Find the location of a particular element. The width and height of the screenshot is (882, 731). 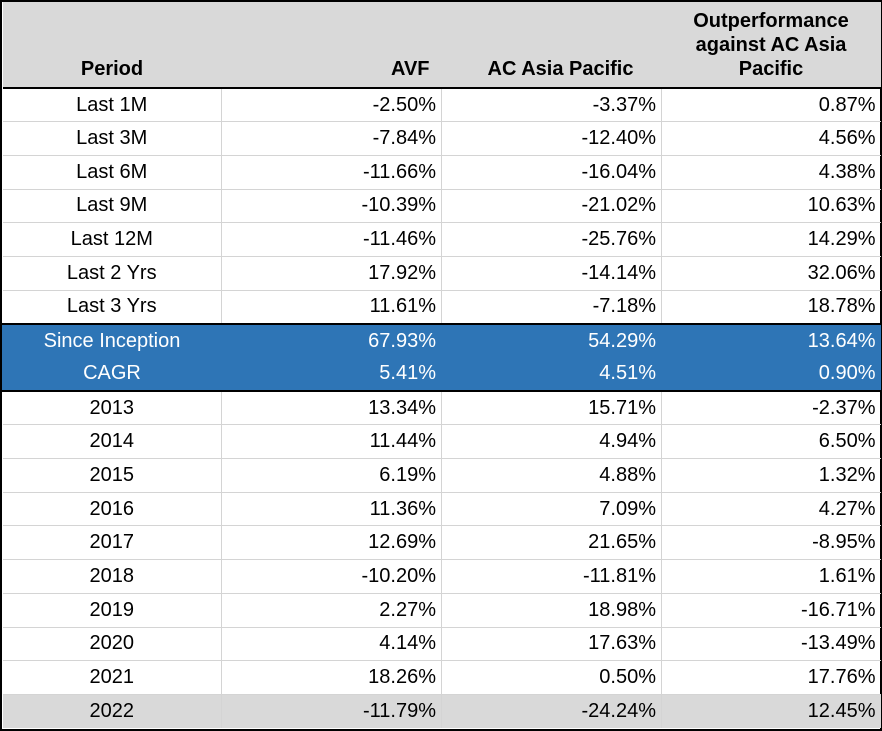

cell-period: Last 3 Yrs is located at coordinates (112, 307).